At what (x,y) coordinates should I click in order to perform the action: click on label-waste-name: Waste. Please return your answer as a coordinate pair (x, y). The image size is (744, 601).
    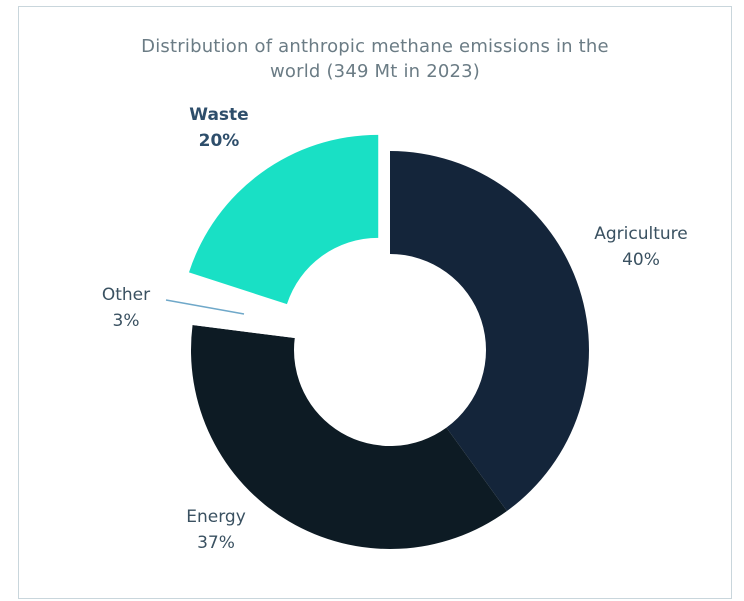
    Looking at the image, I should click on (218, 115).